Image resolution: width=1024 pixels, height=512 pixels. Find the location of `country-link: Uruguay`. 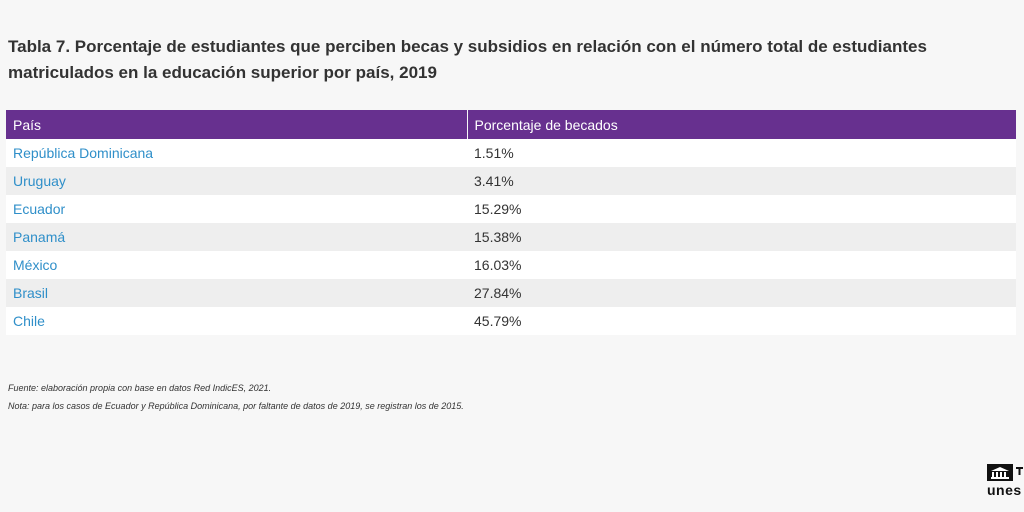

country-link: Uruguay is located at coordinates (236, 181).